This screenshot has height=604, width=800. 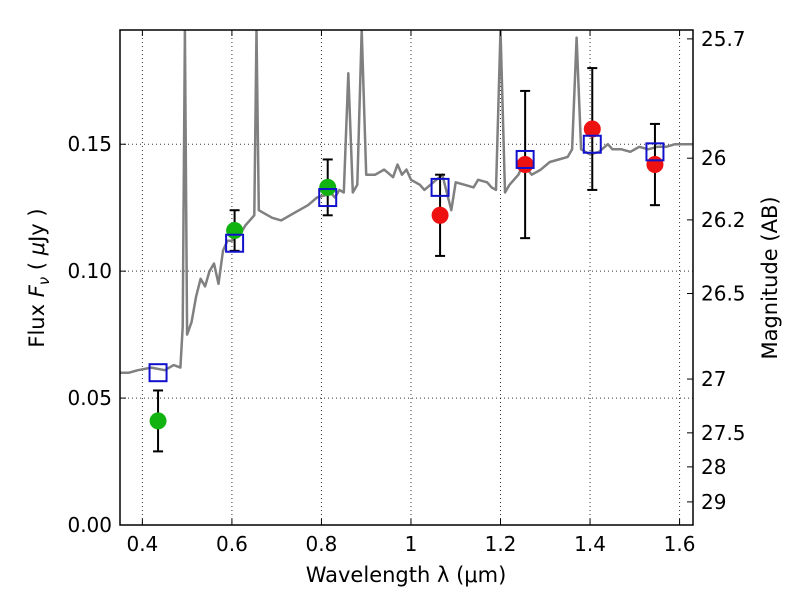 I want to click on x-tick-label: 0.8, so click(x=322, y=544).